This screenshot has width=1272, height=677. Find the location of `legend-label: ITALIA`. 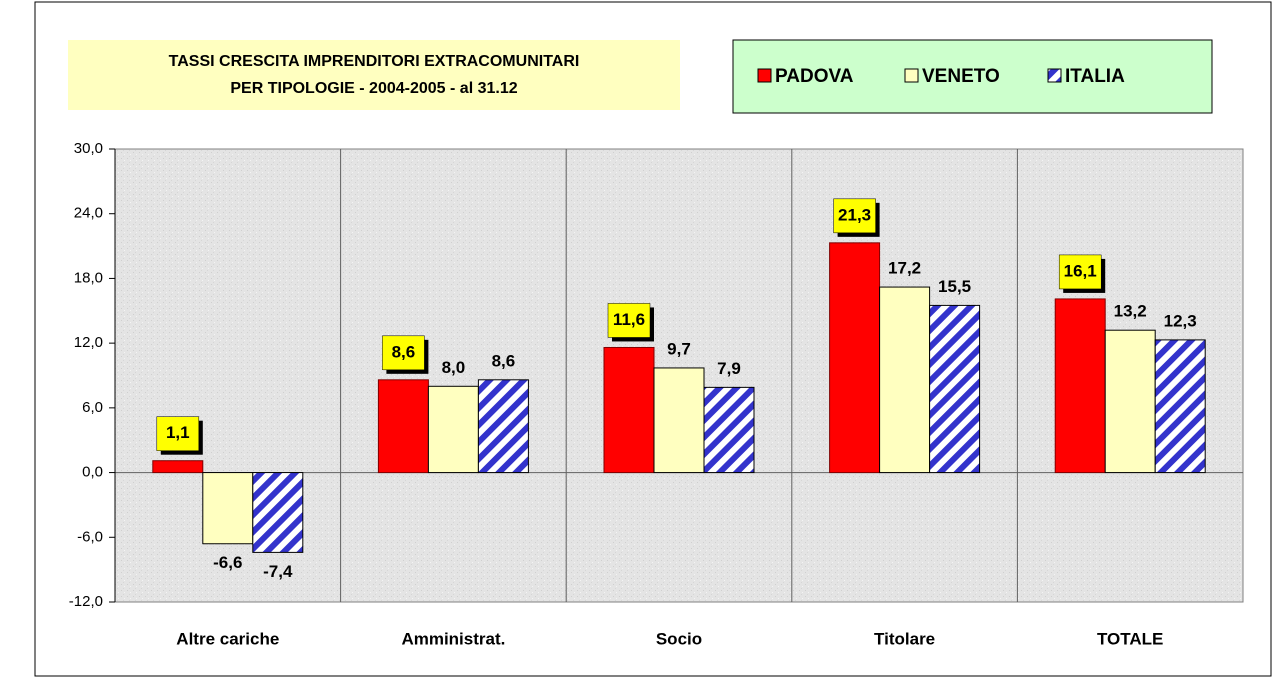

legend-label: ITALIA is located at coordinates (1095, 76).